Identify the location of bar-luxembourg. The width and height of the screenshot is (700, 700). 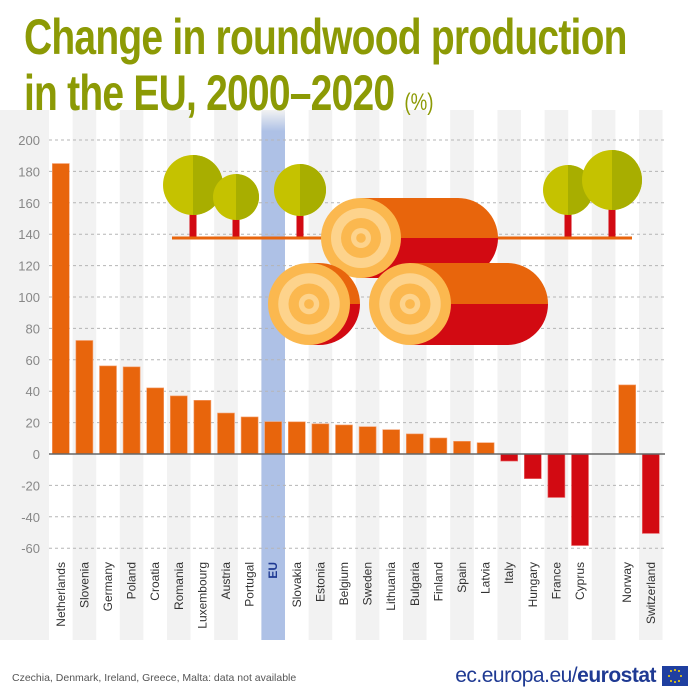
(202, 427).